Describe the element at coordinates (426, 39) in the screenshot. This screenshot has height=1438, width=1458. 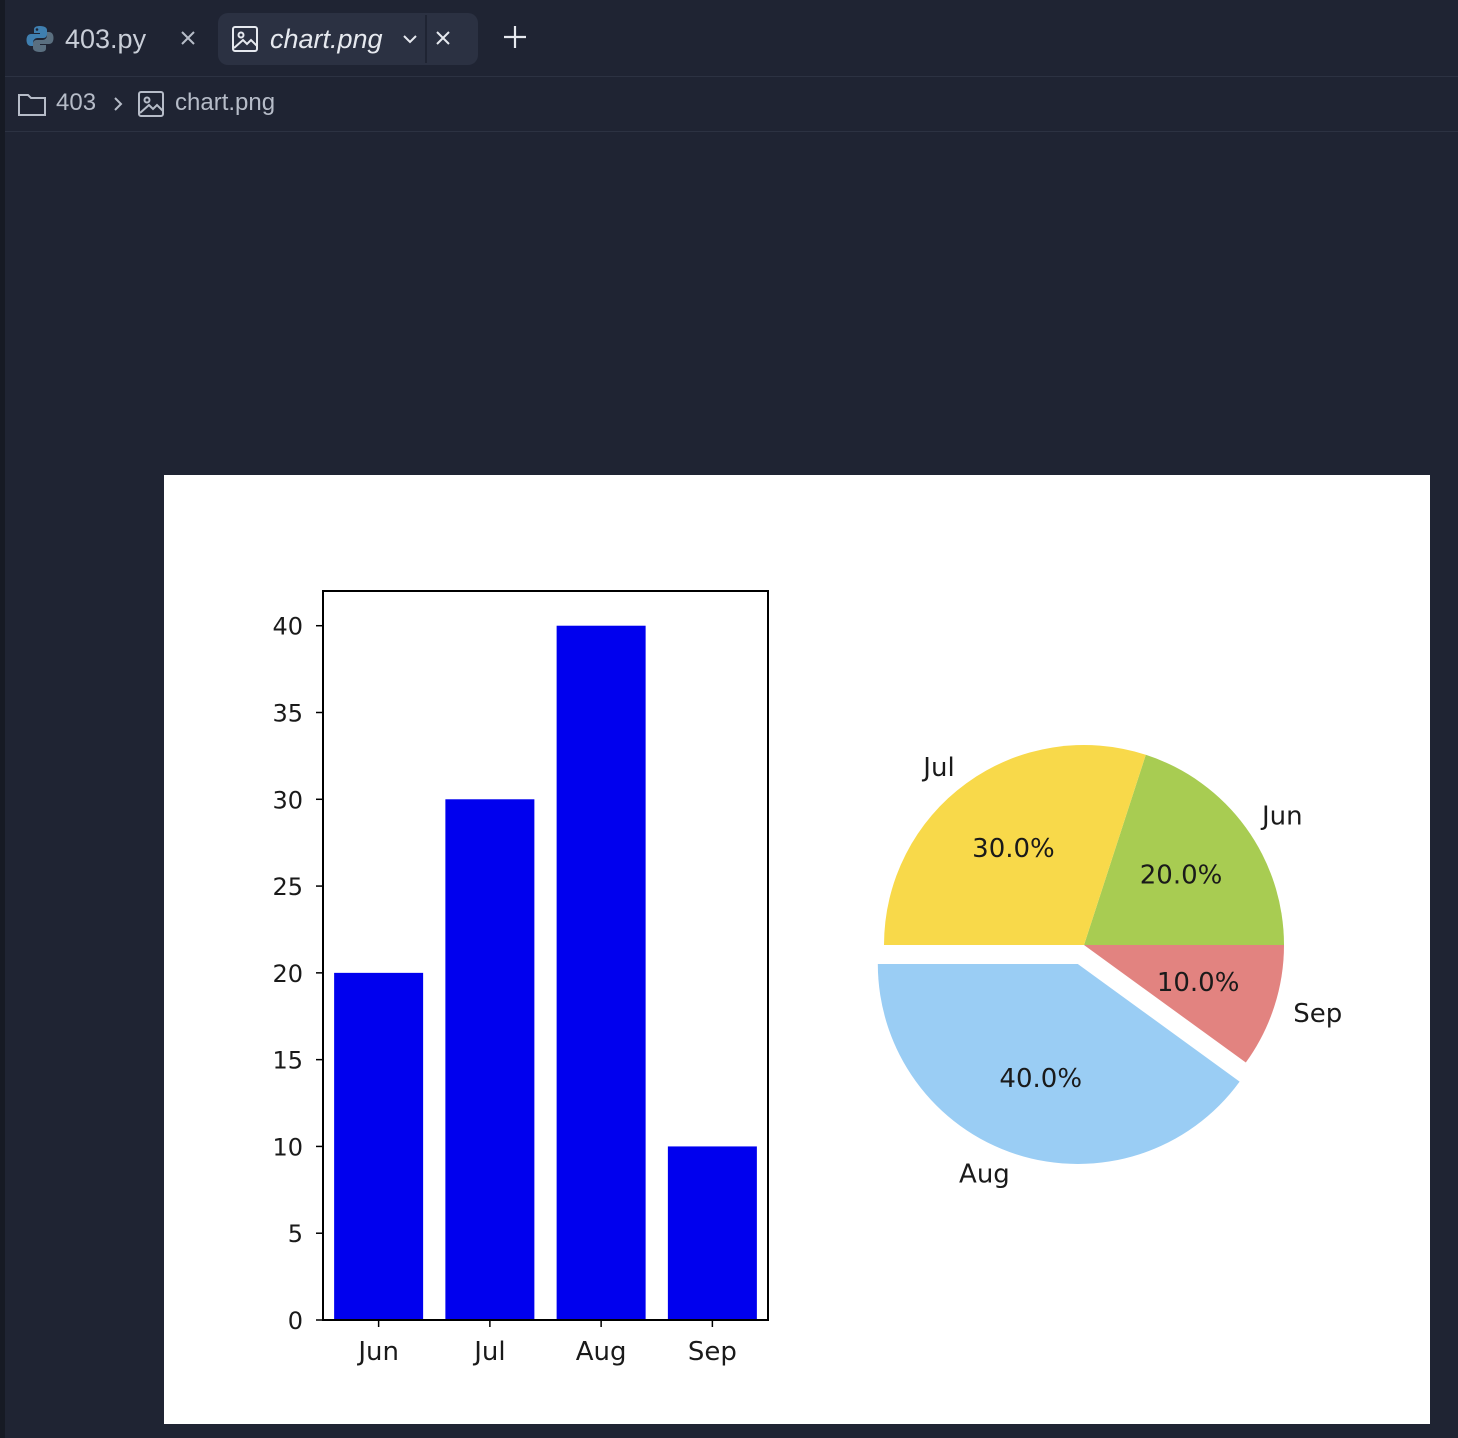
I see `tab-divider` at that location.